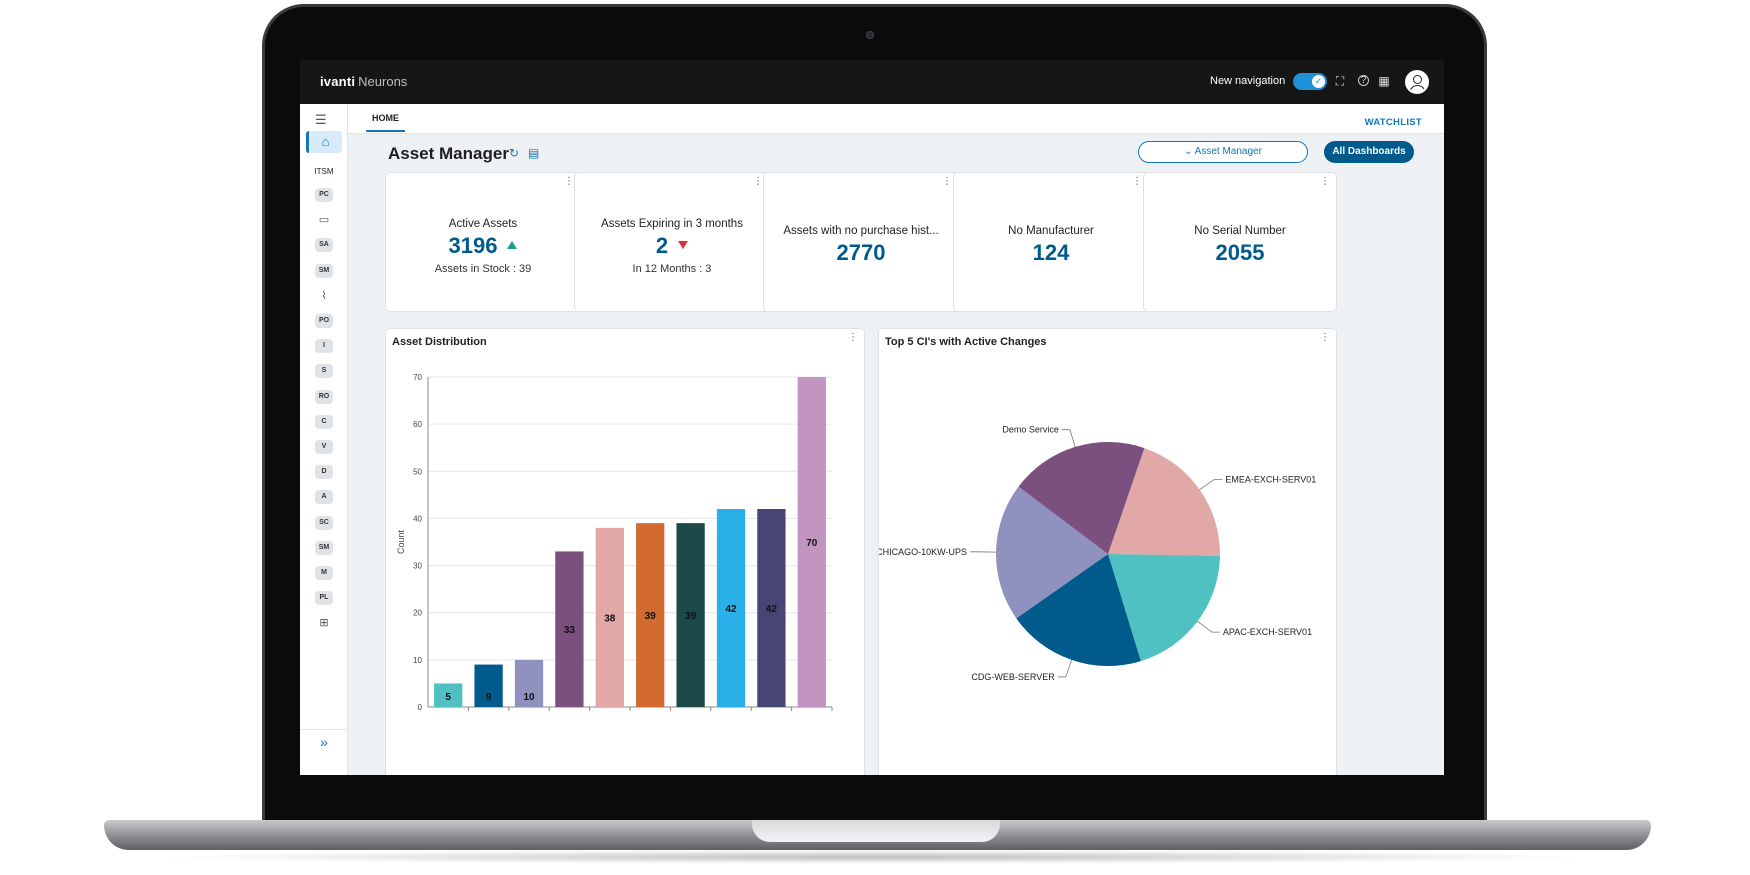 The width and height of the screenshot is (1750, 875). Describe the element at coordinates (324, 295) in the screenshot. I see `satellite-icon: ⌇` at that location.